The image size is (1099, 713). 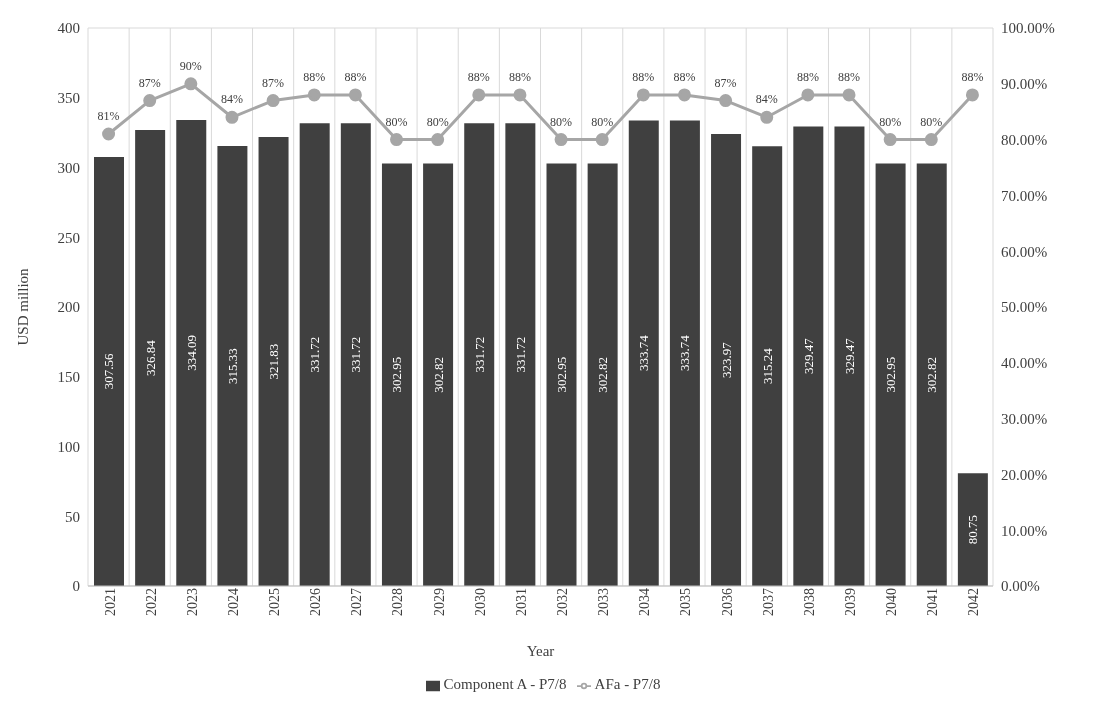 I want to click on y-tick-label: 350, so click(x=68, y=98).